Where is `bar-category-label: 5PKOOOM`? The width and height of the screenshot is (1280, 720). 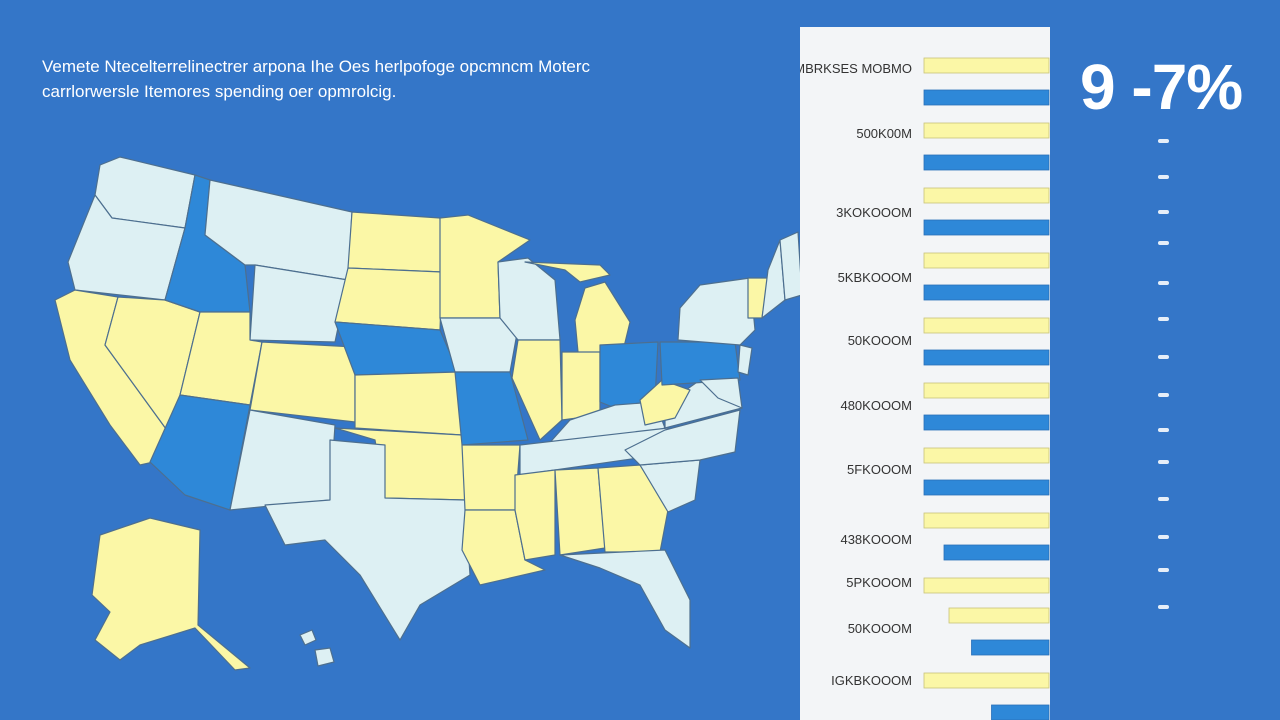 bar-category-label: 5PKOOOM is located at coordinates (879, 582).